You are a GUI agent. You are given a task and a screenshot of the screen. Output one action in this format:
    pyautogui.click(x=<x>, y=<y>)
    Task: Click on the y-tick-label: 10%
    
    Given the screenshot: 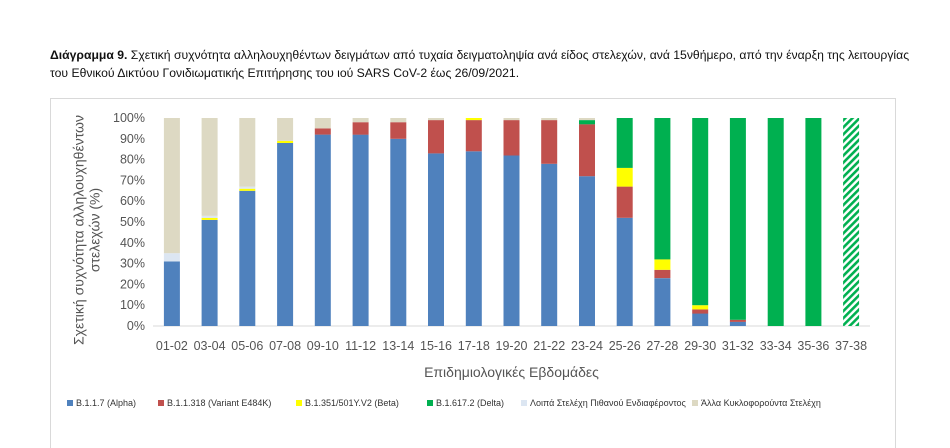 What is the action you would take?
    pyautogui.click(x=132, y=305)
    